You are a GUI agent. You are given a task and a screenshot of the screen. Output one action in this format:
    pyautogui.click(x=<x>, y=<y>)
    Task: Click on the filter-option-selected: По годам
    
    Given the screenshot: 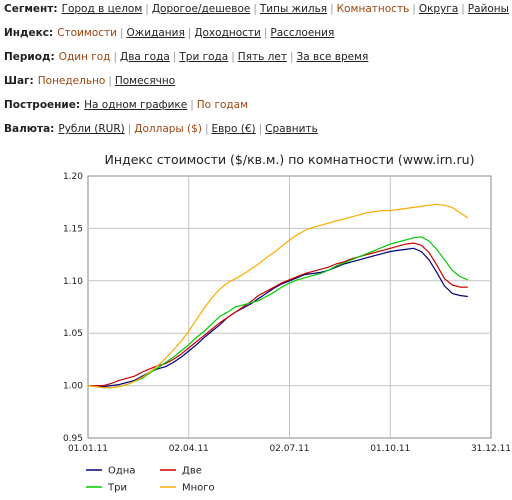 What is the action you would take?
    pyautogui.click(x=222, y=105)
    